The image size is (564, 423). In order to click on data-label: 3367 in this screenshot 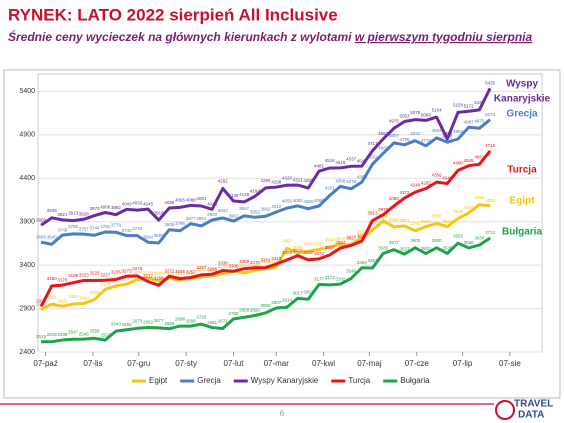, I will do `click(372, 260)`.